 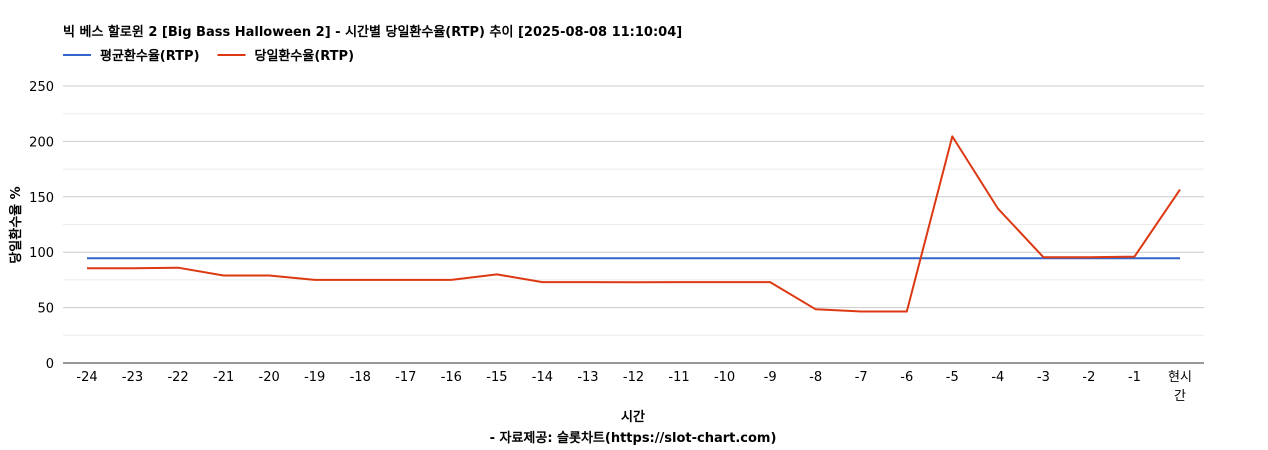 What do you see at coordinates (41, 226) in the screenshot?
I see `y-axis-ticks: 0 50 100 150 200 250` at bounding box center [41, 226].